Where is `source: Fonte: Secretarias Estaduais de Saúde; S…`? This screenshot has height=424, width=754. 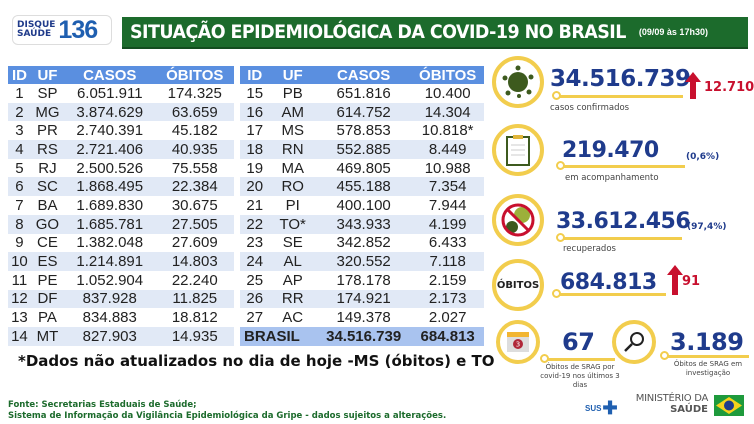
source: Fonte: Secretarias Estaduais de Saúde; S… is located at coordinates (227, 411).